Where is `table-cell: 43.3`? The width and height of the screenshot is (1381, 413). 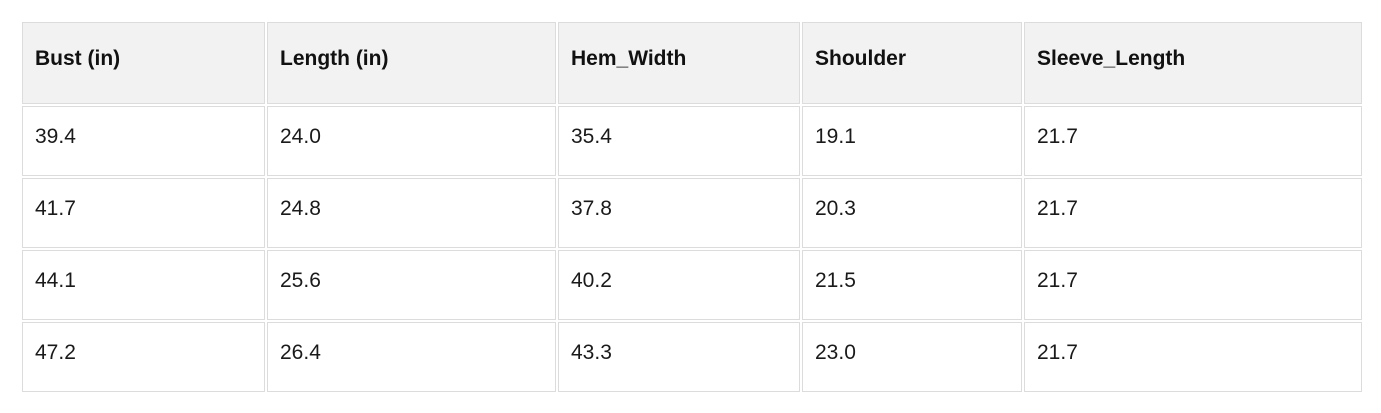
table-cell: 43.3 is located at coordinates (679, 357).